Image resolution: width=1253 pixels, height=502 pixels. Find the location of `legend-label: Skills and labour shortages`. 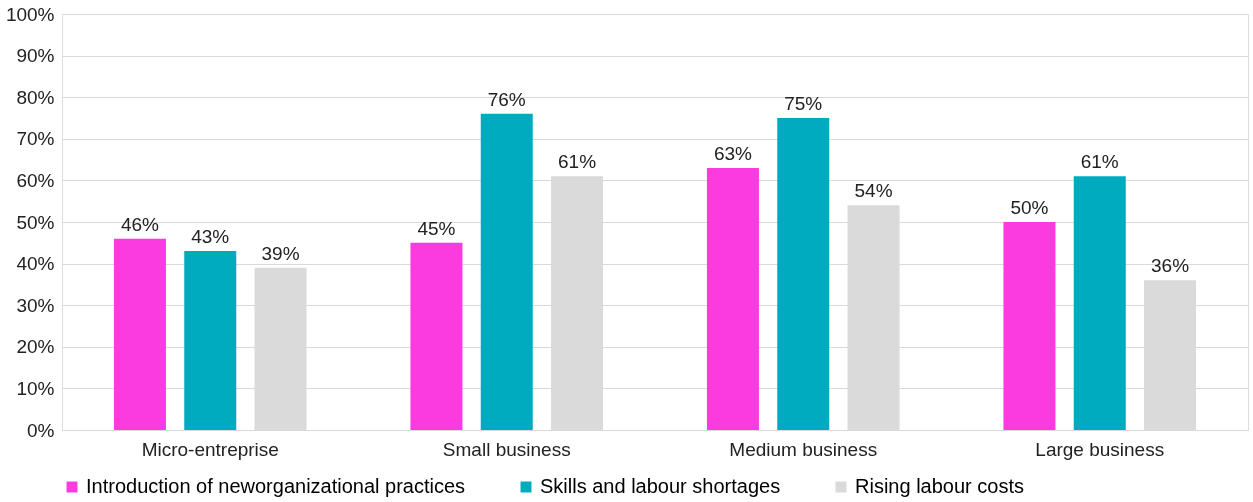

legend-label: Skills and labour shortages is located at coordinates (660, 486).